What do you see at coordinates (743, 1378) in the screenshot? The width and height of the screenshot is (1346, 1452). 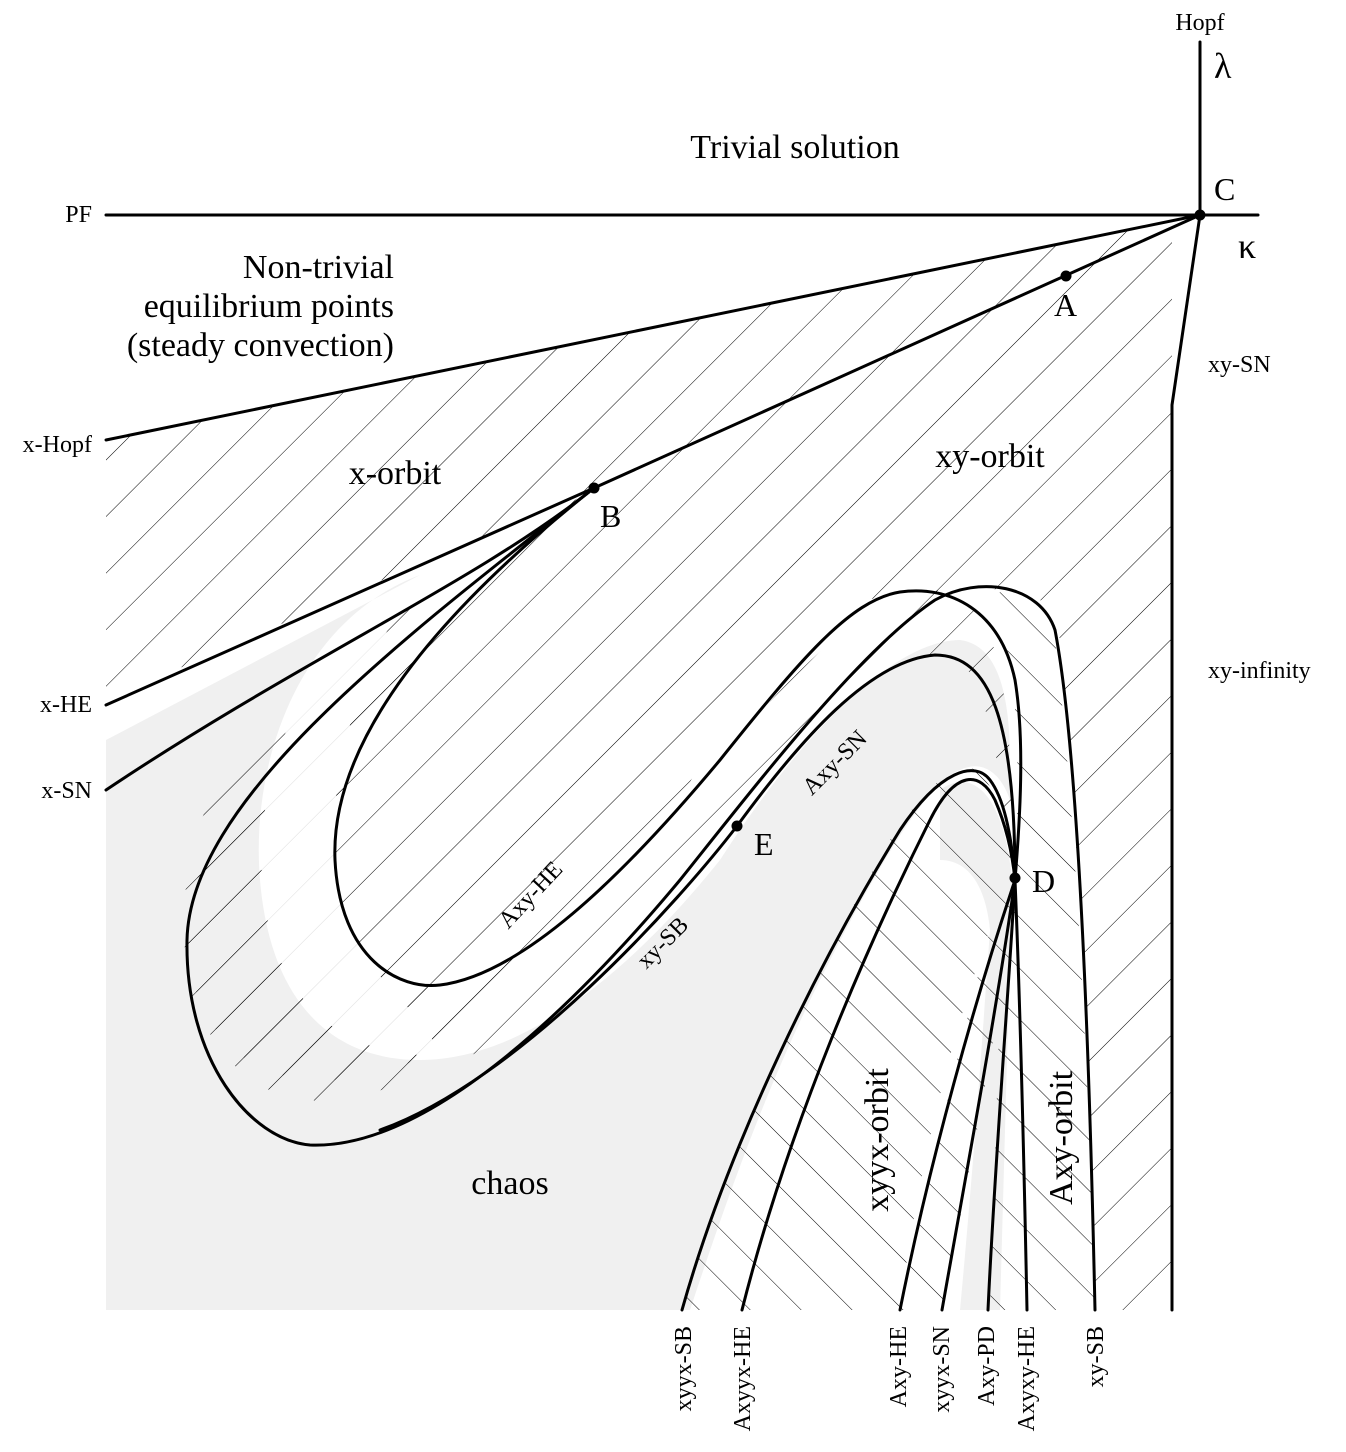 I see `bottom-label-axyyx-he: Axyyx-HE` at bounding box center [743, 1378].